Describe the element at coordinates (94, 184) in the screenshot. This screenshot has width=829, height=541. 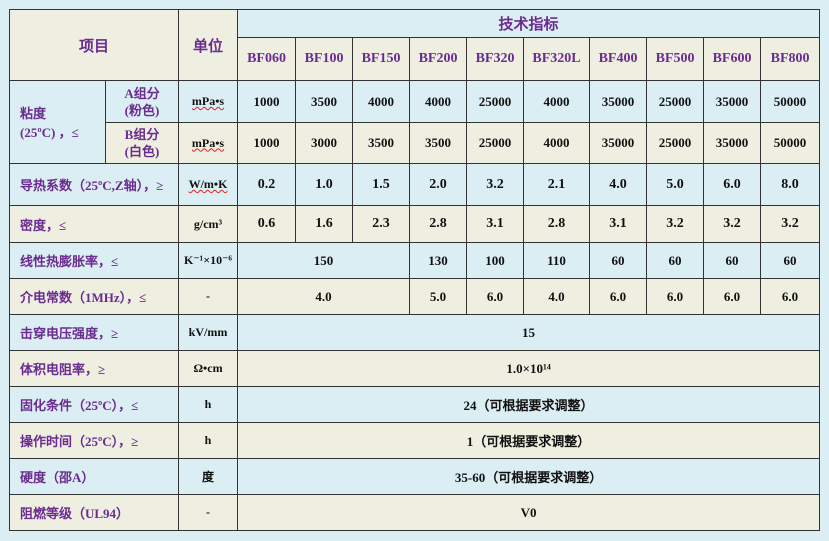
I see `row-label: 导热系数（25ºC,Z轴），≥` at that location.